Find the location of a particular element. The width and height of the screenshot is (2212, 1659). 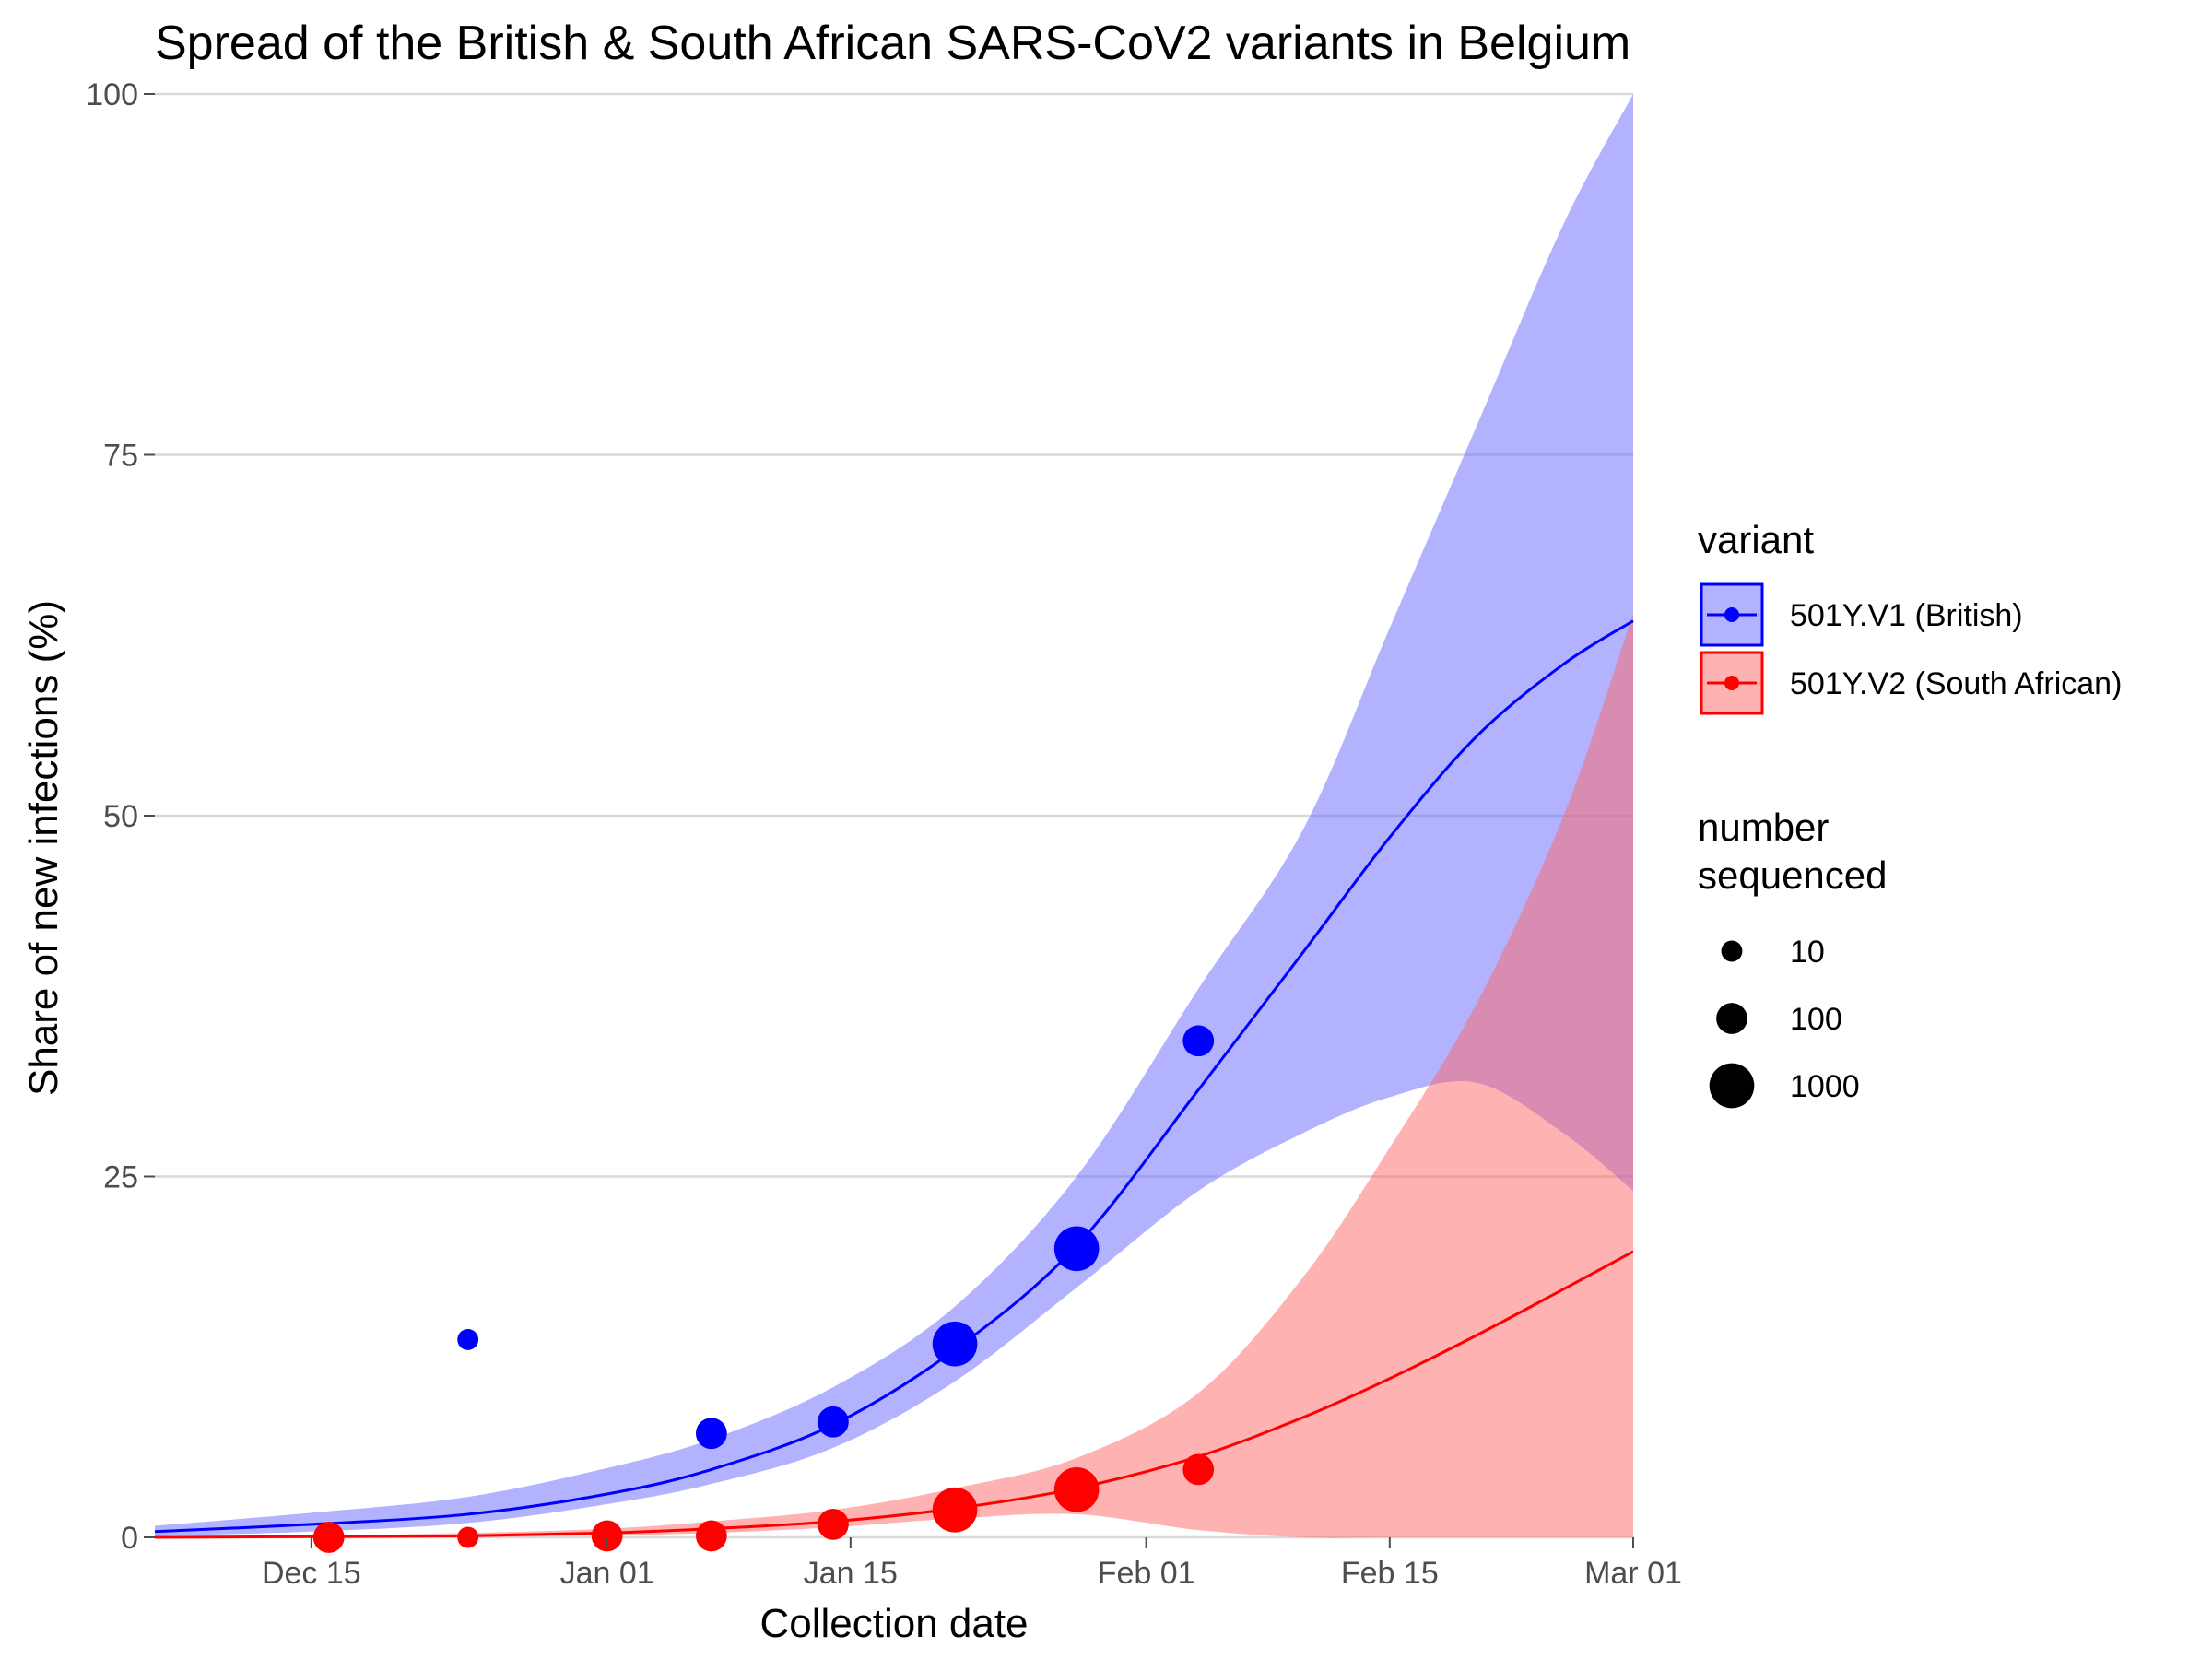

y-tick-label-50: 50 is located at coordinates (120, 816).